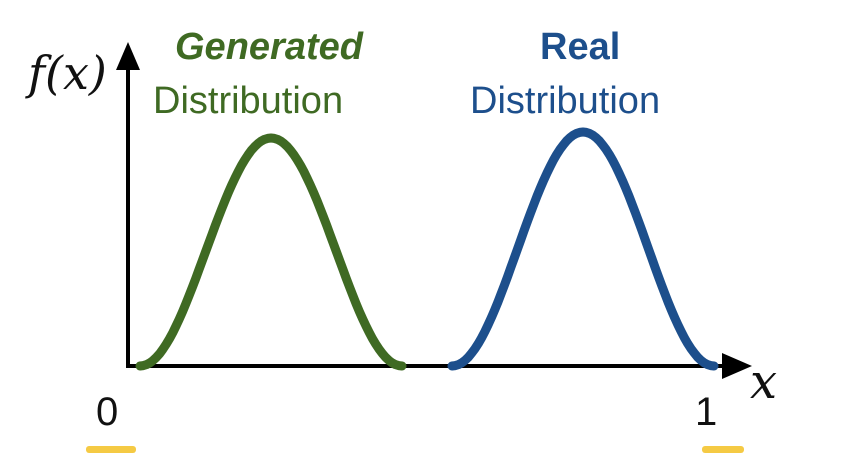 The width and height of the screenshot is (842, 453). Describe the element at coordinates (580, 47) in the screenshot. I see `real-distribution-title: Real` at that location.